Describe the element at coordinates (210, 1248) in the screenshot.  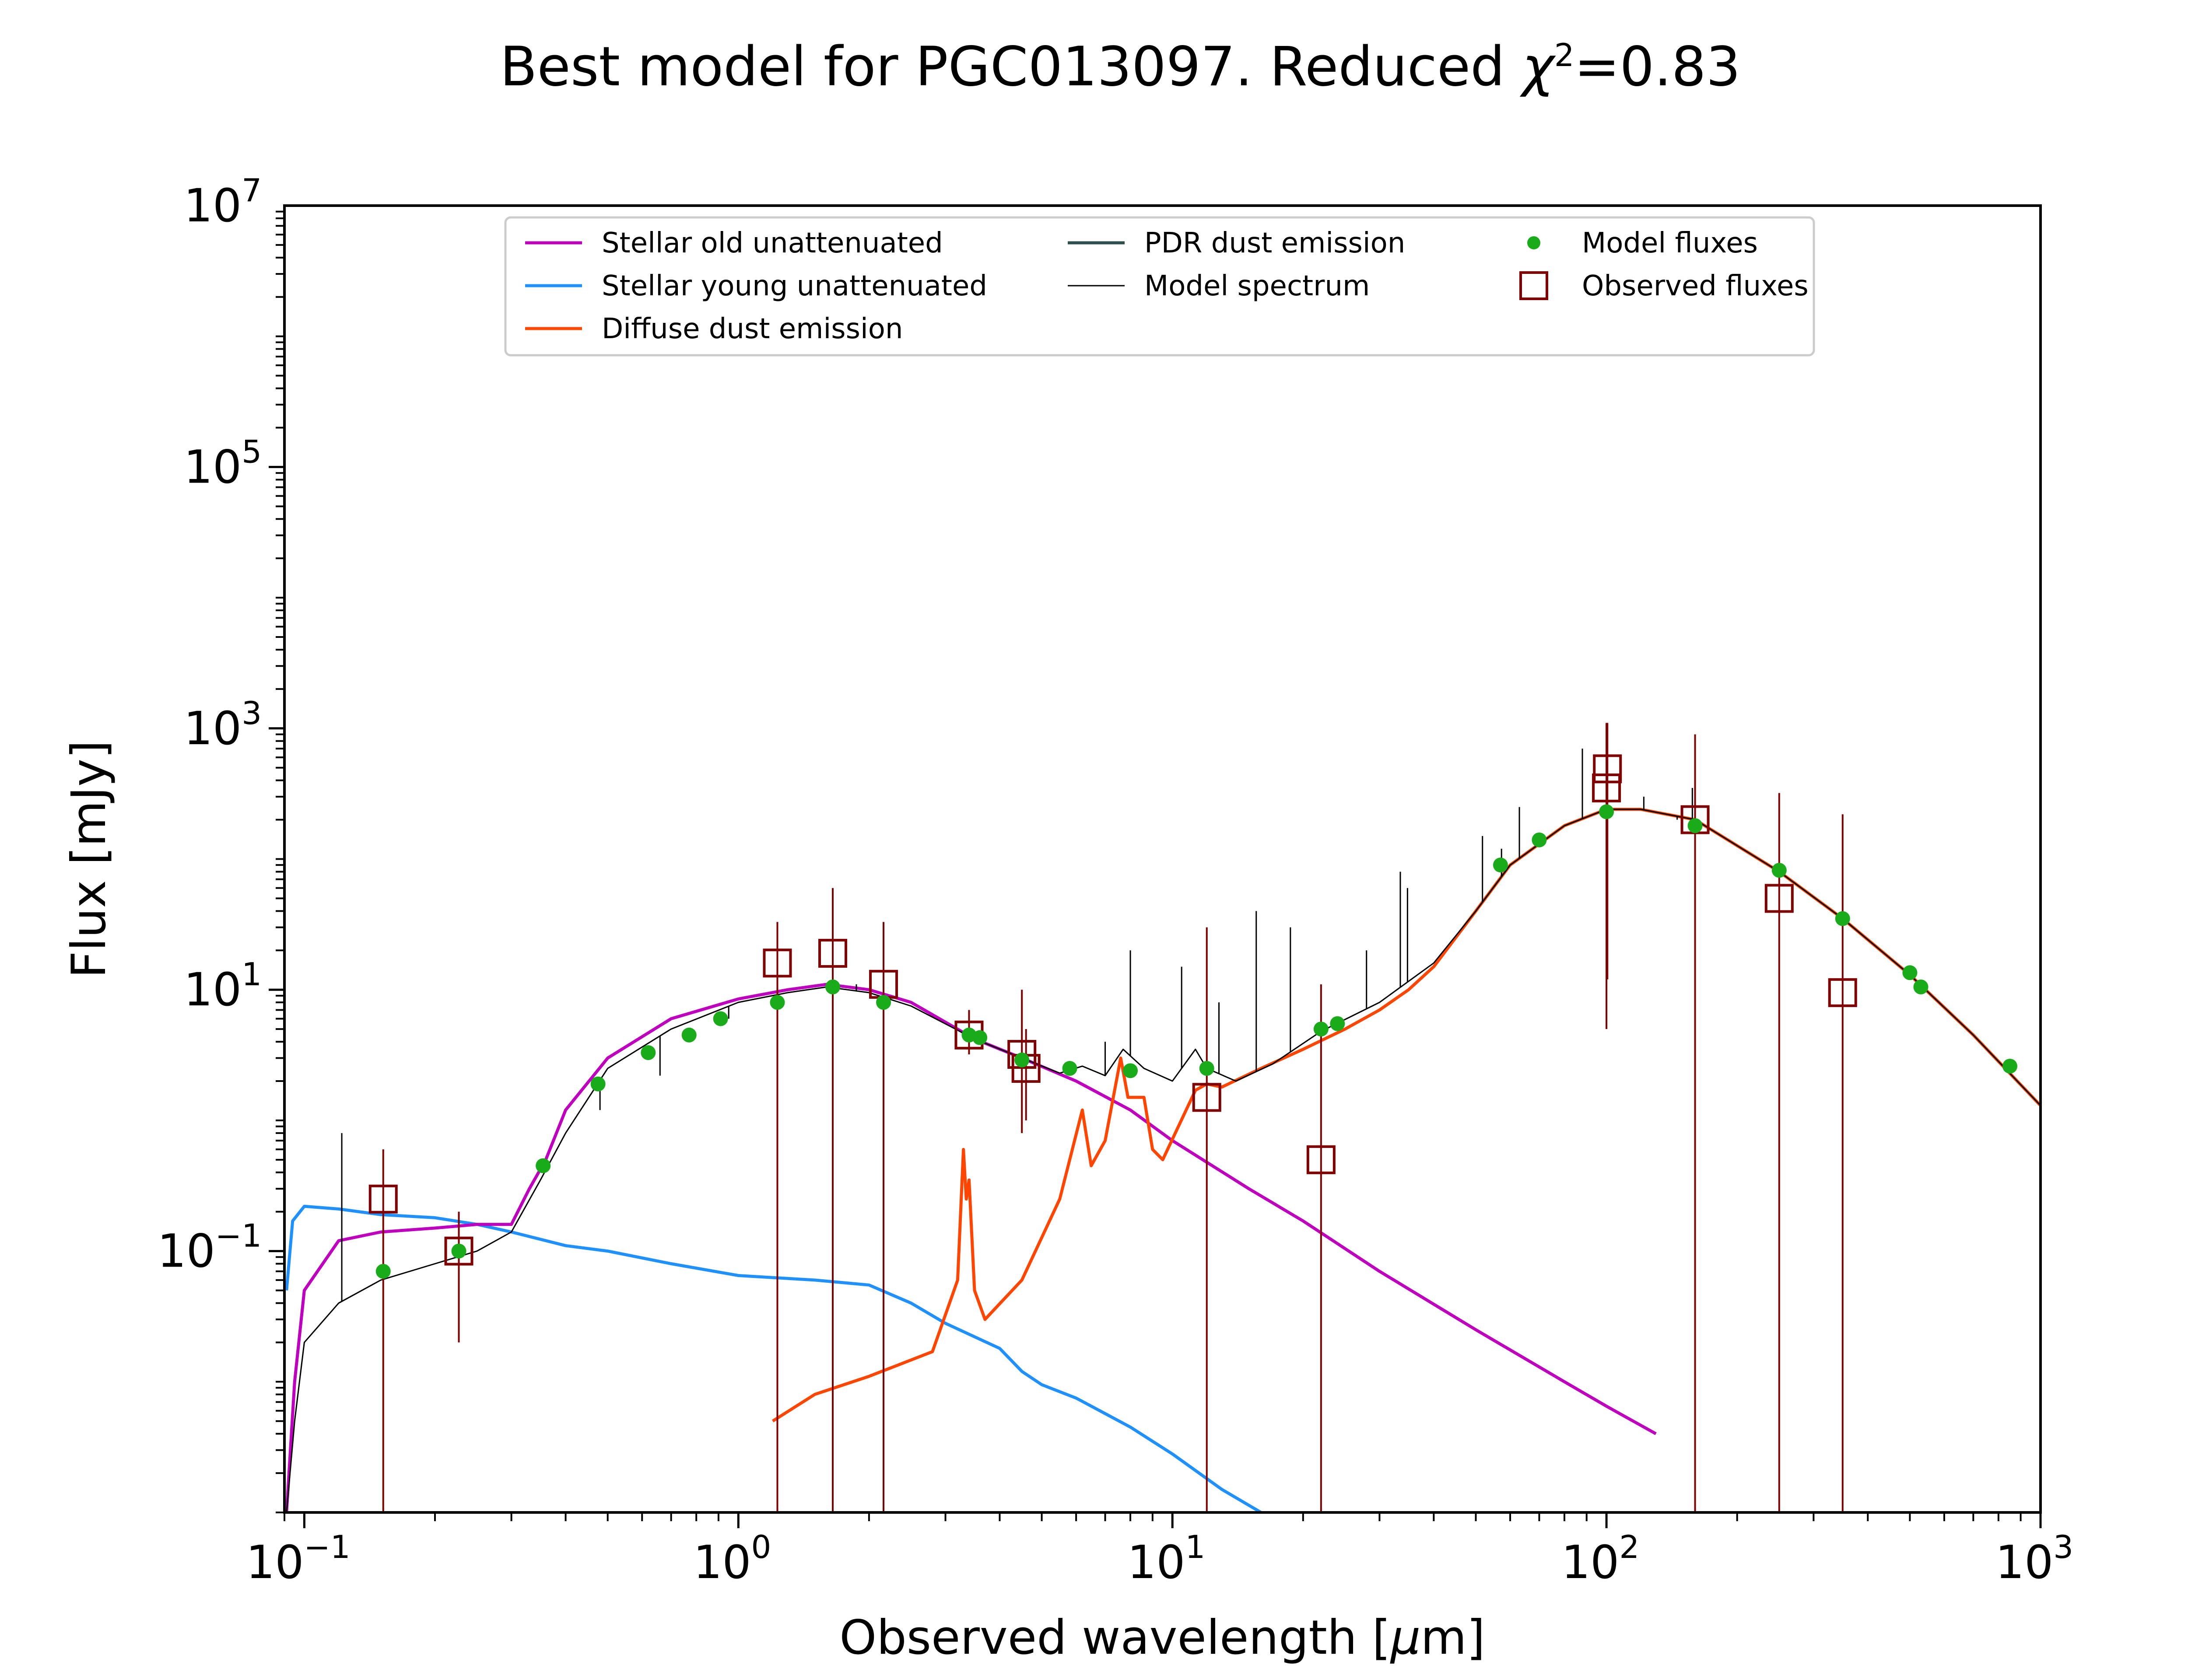
I see `y-tick-label: 10⁻¹` at that location.